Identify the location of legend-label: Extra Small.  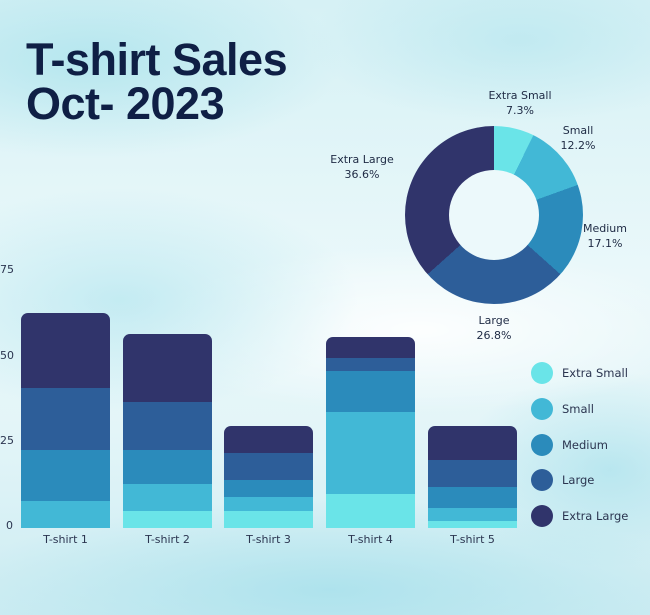
(595, 373).